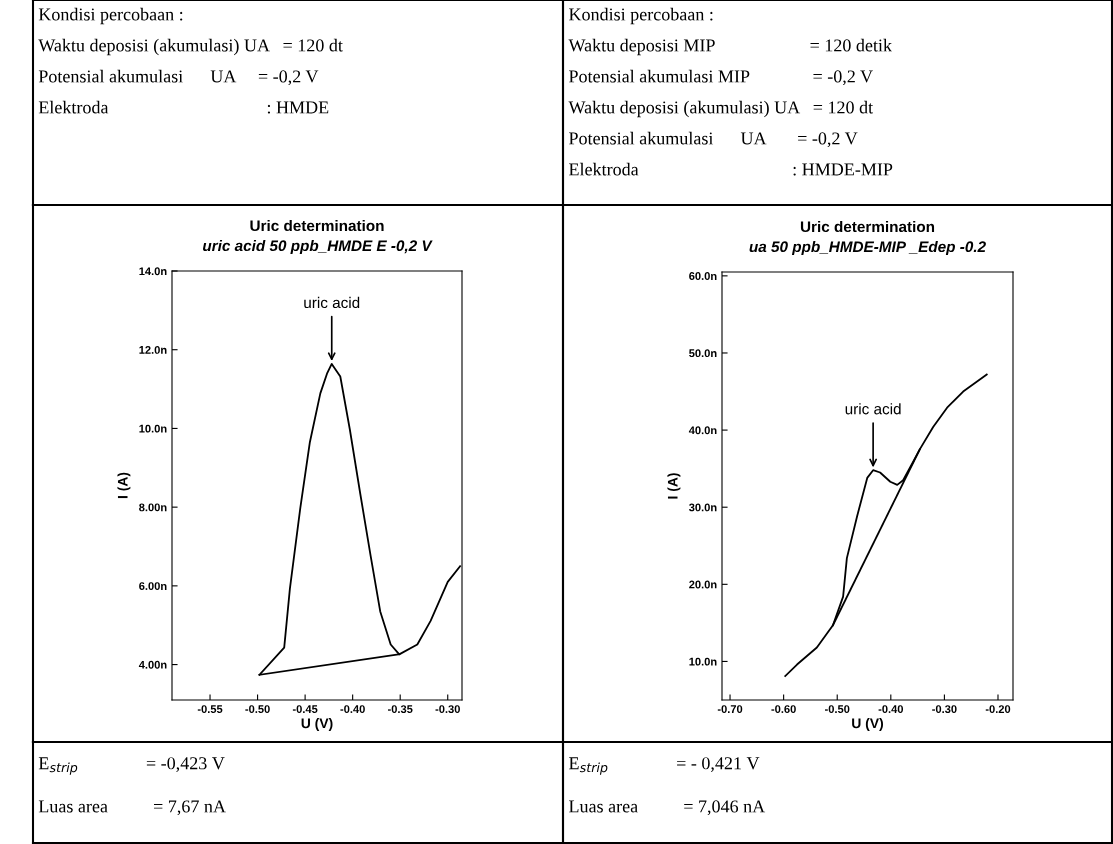 This screenshot has width=1113, height=844. I want to click on text: Luas area = 7,046 nA, so click(667, 808).